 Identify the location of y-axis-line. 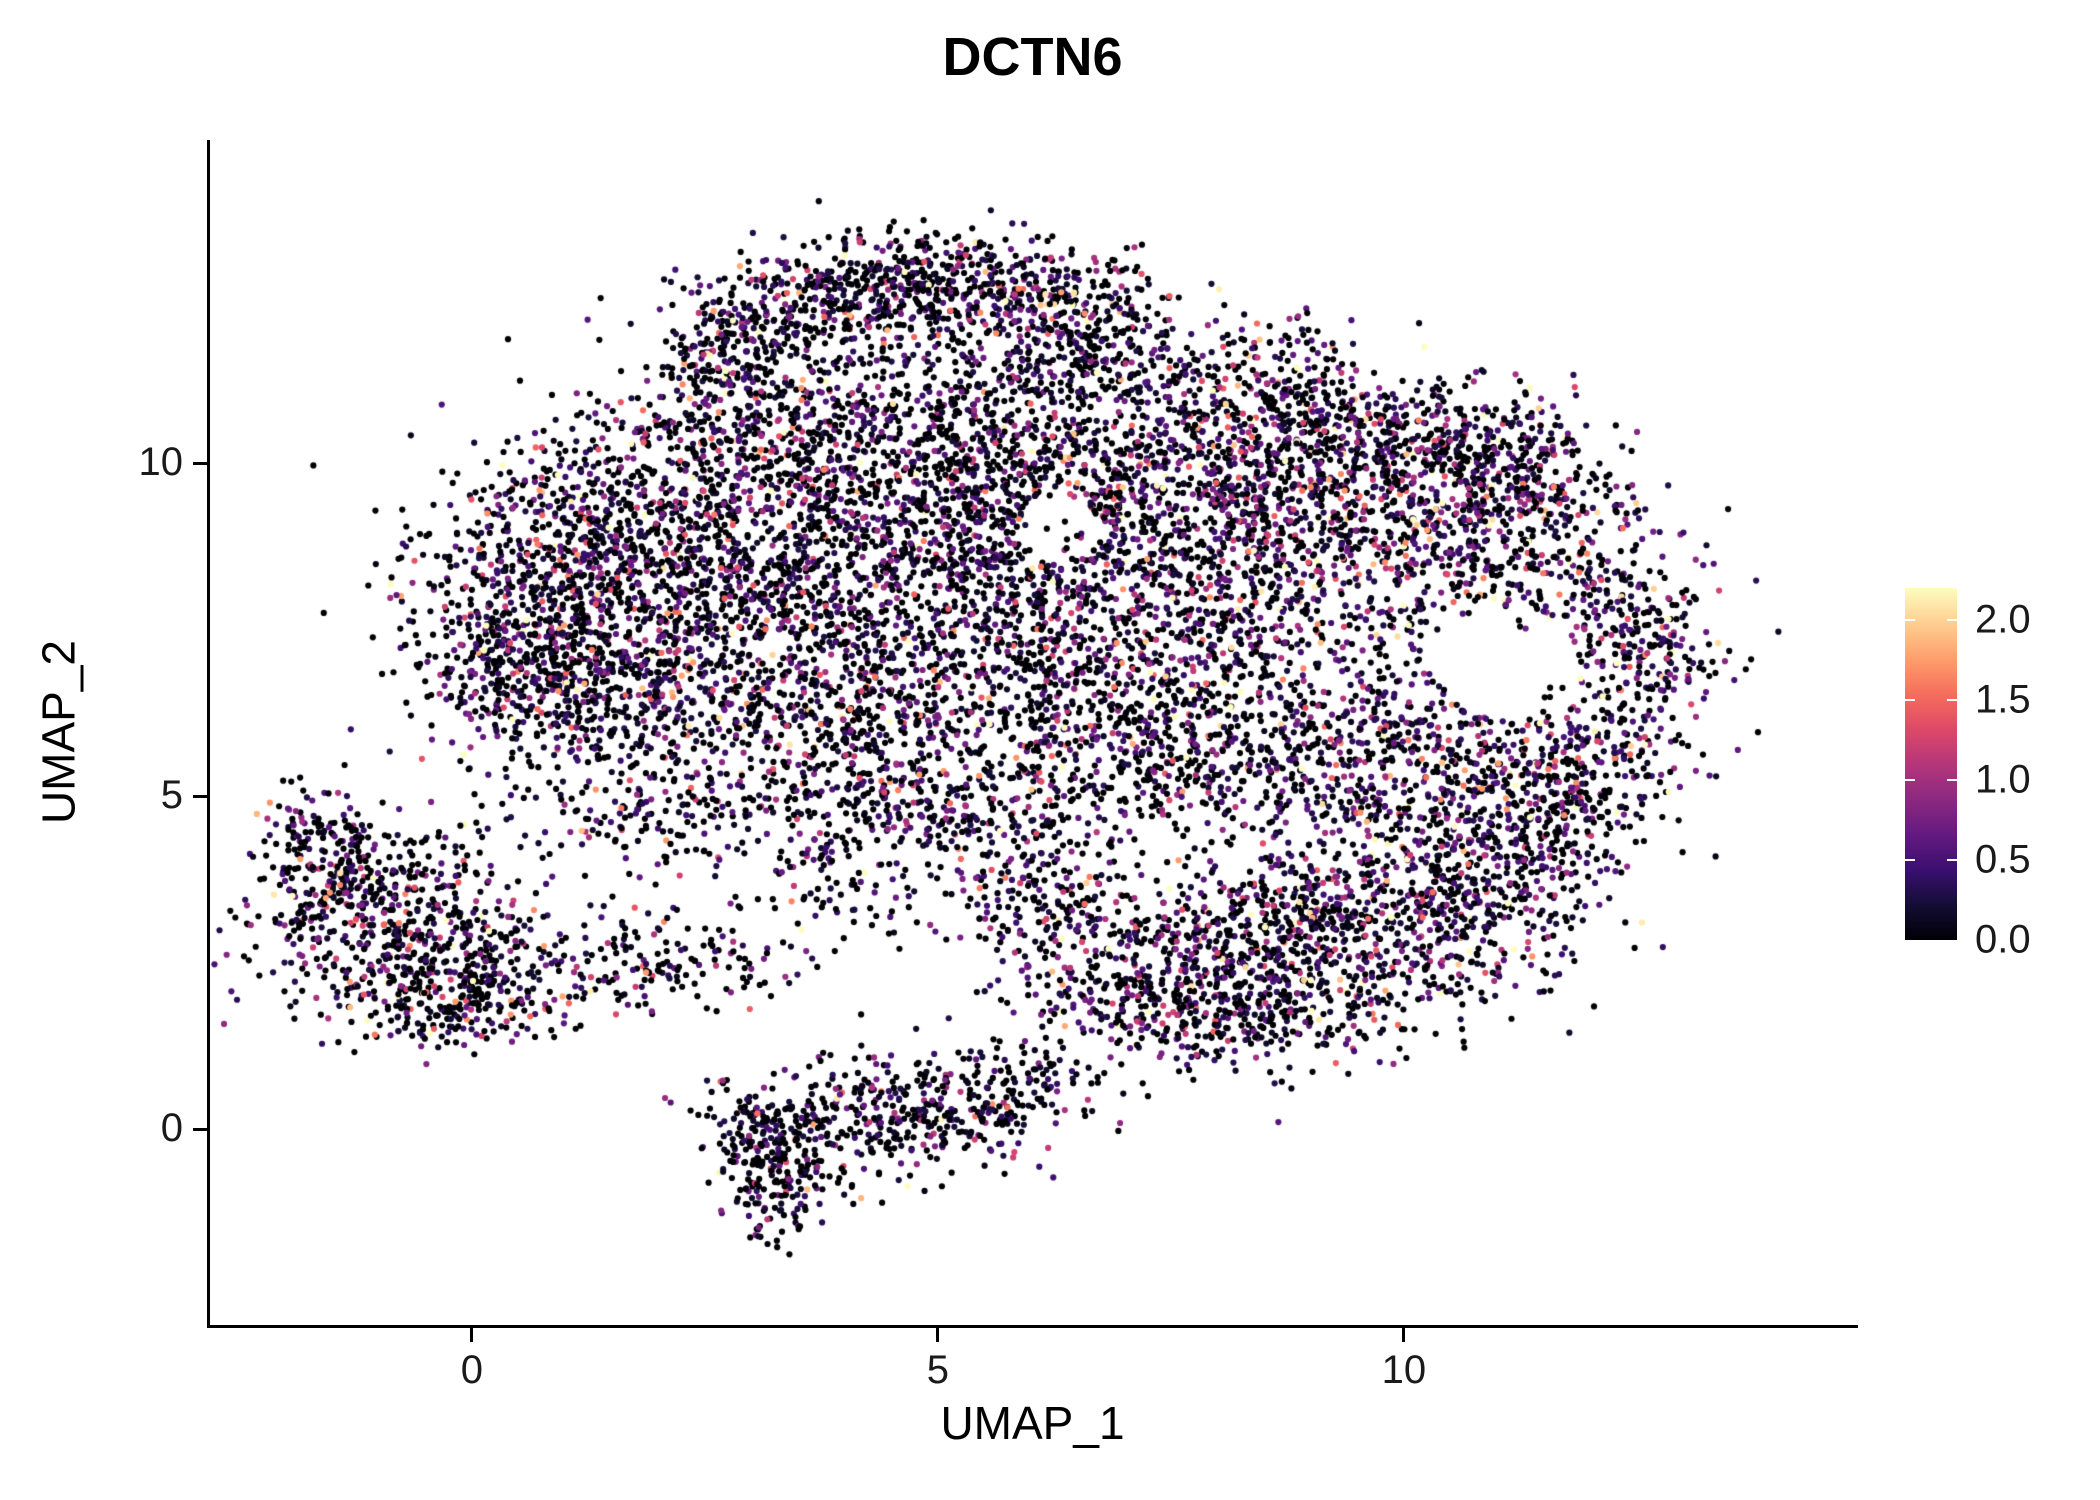
(208, 734).